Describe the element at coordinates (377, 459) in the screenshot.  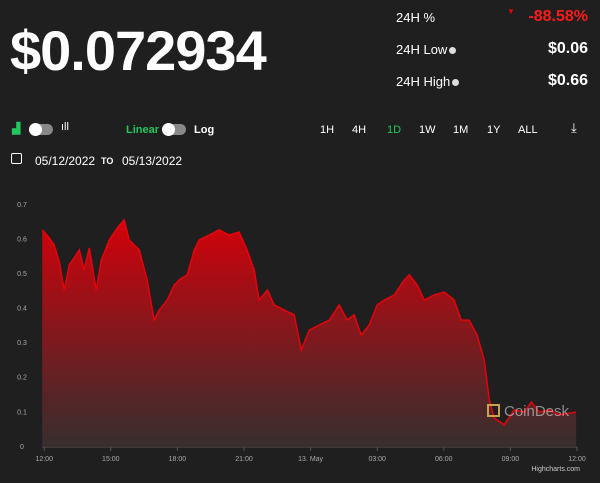
I see `x-tick-label: 03:00` at that location.